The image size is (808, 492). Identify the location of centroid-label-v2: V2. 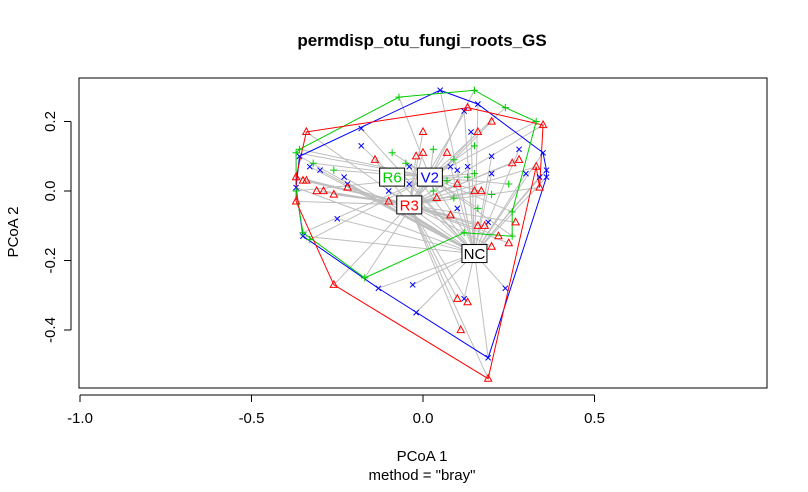
(430, 178).